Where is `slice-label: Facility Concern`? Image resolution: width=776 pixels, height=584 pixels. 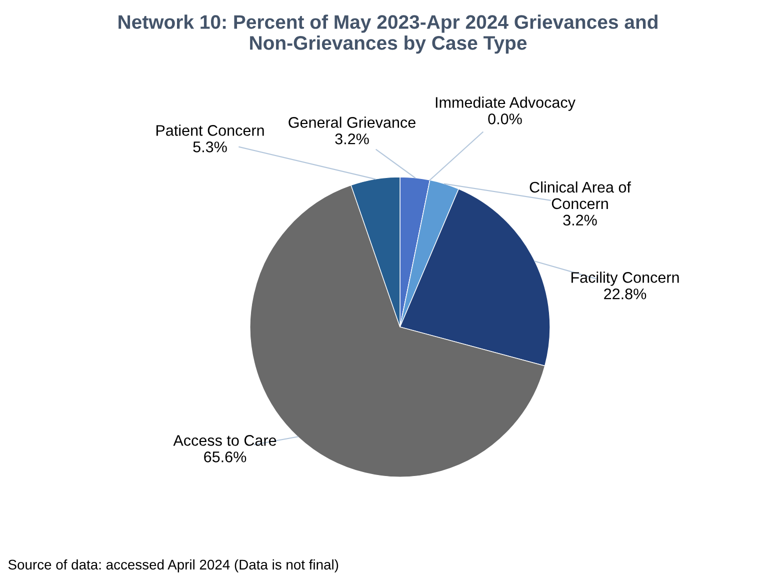
slice-label: Facility Concern is located at coordinates (625, 279).